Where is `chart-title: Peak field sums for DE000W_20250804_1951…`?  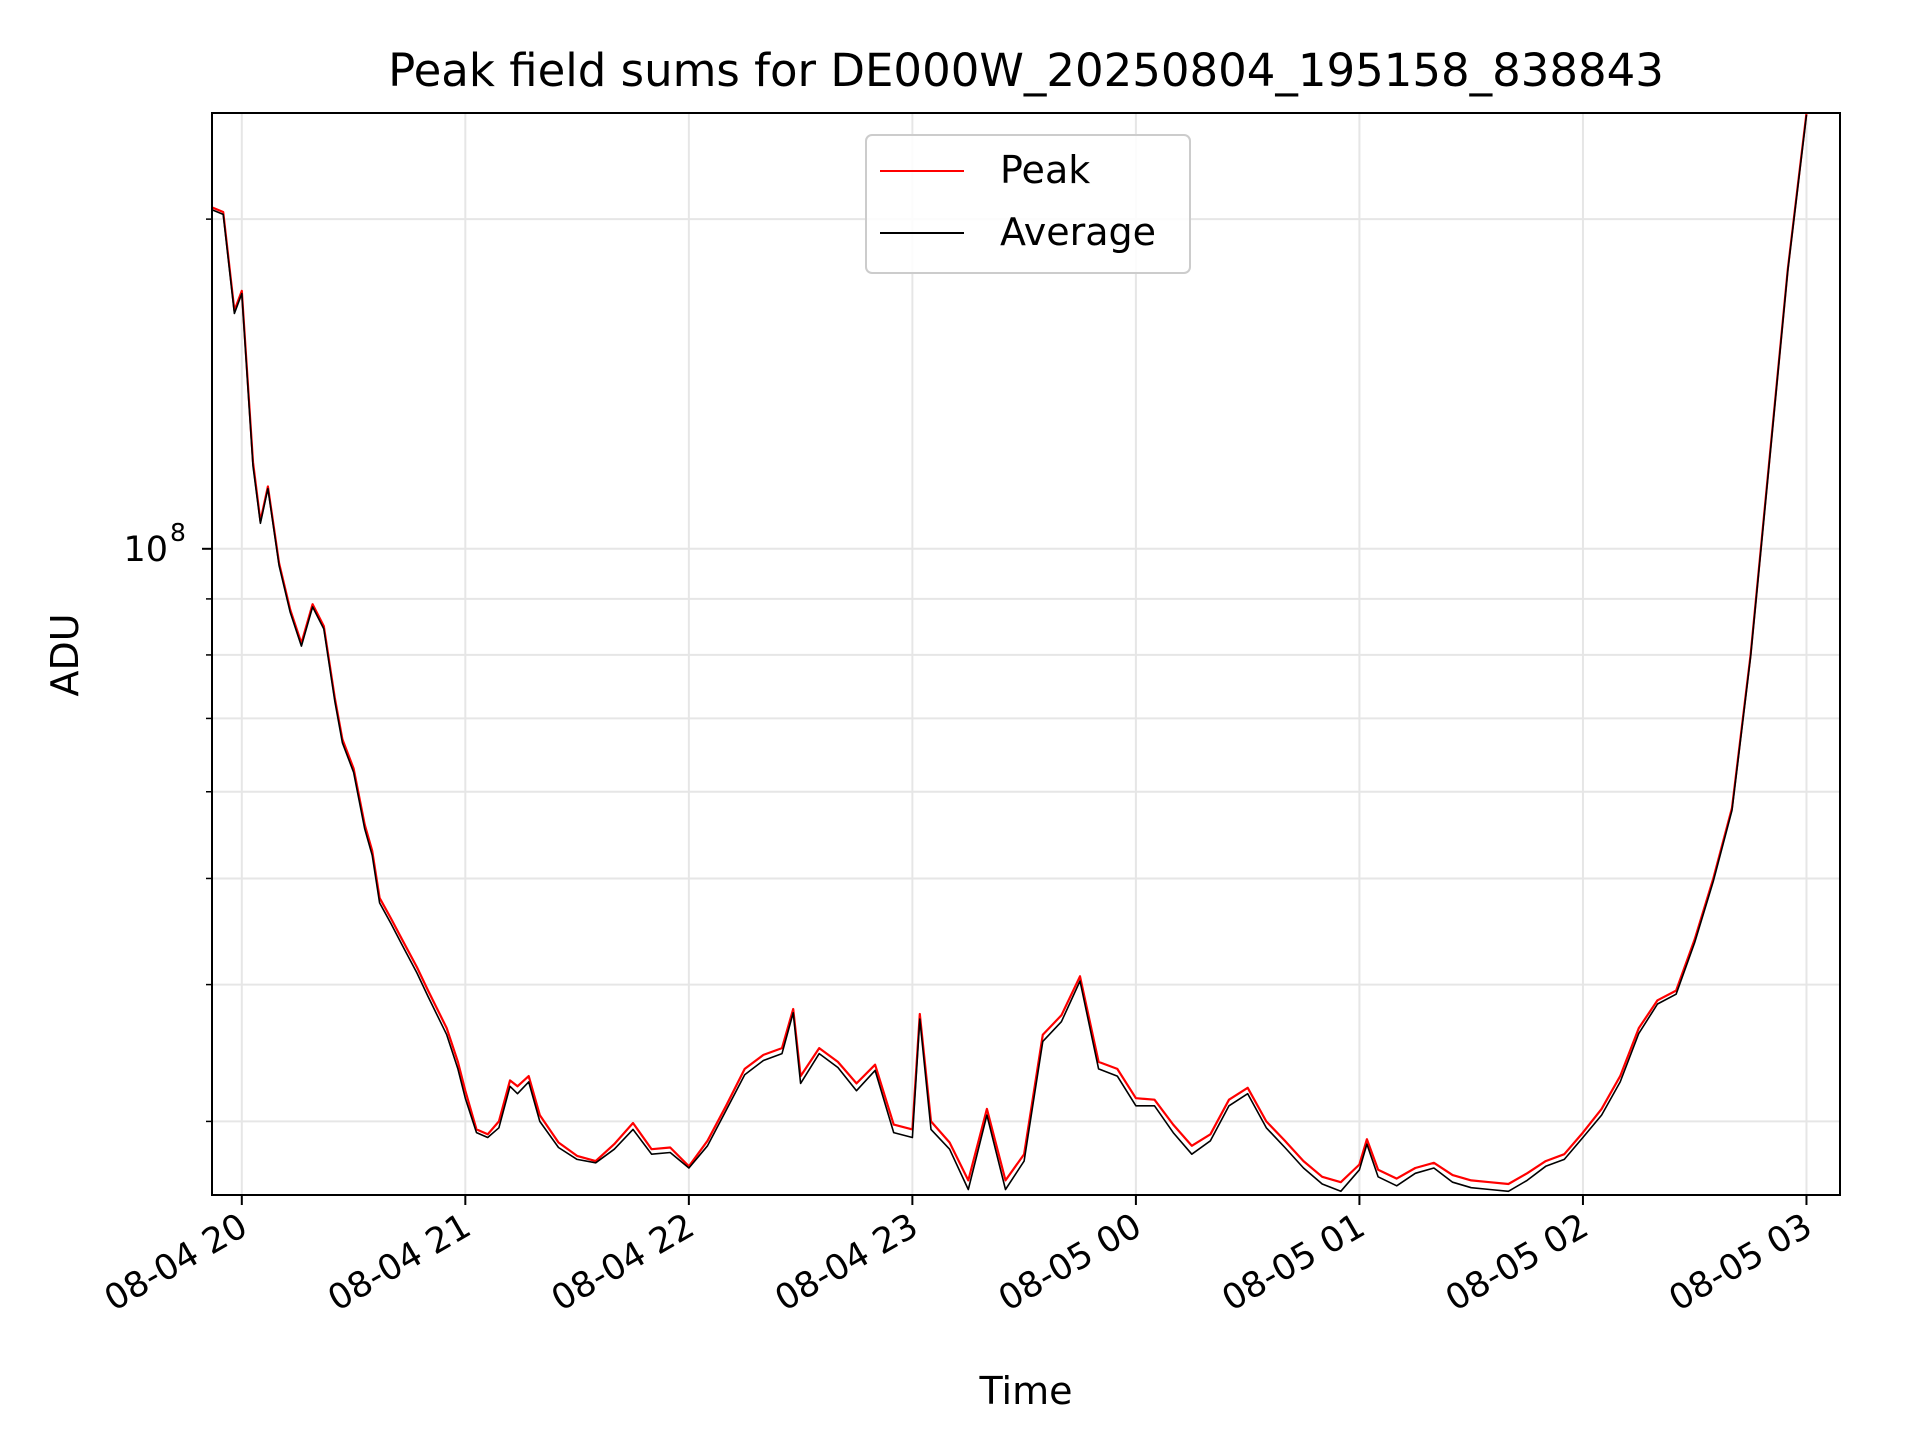 chart-title: Peak field sums for DE000W_20250804_1951… is located at coordinates (1026, 70).